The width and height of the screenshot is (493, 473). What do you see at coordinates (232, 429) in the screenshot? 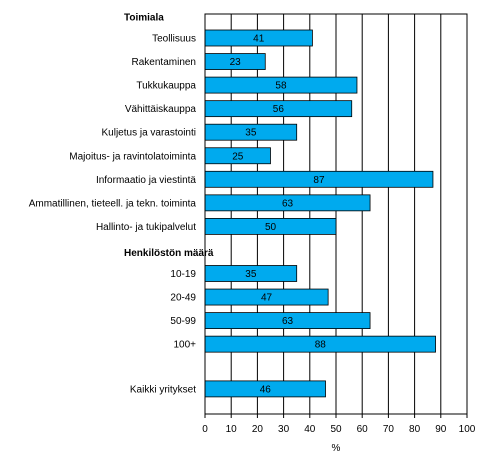
I see `x-tick-label: 10` at bounding box center [232, 429].